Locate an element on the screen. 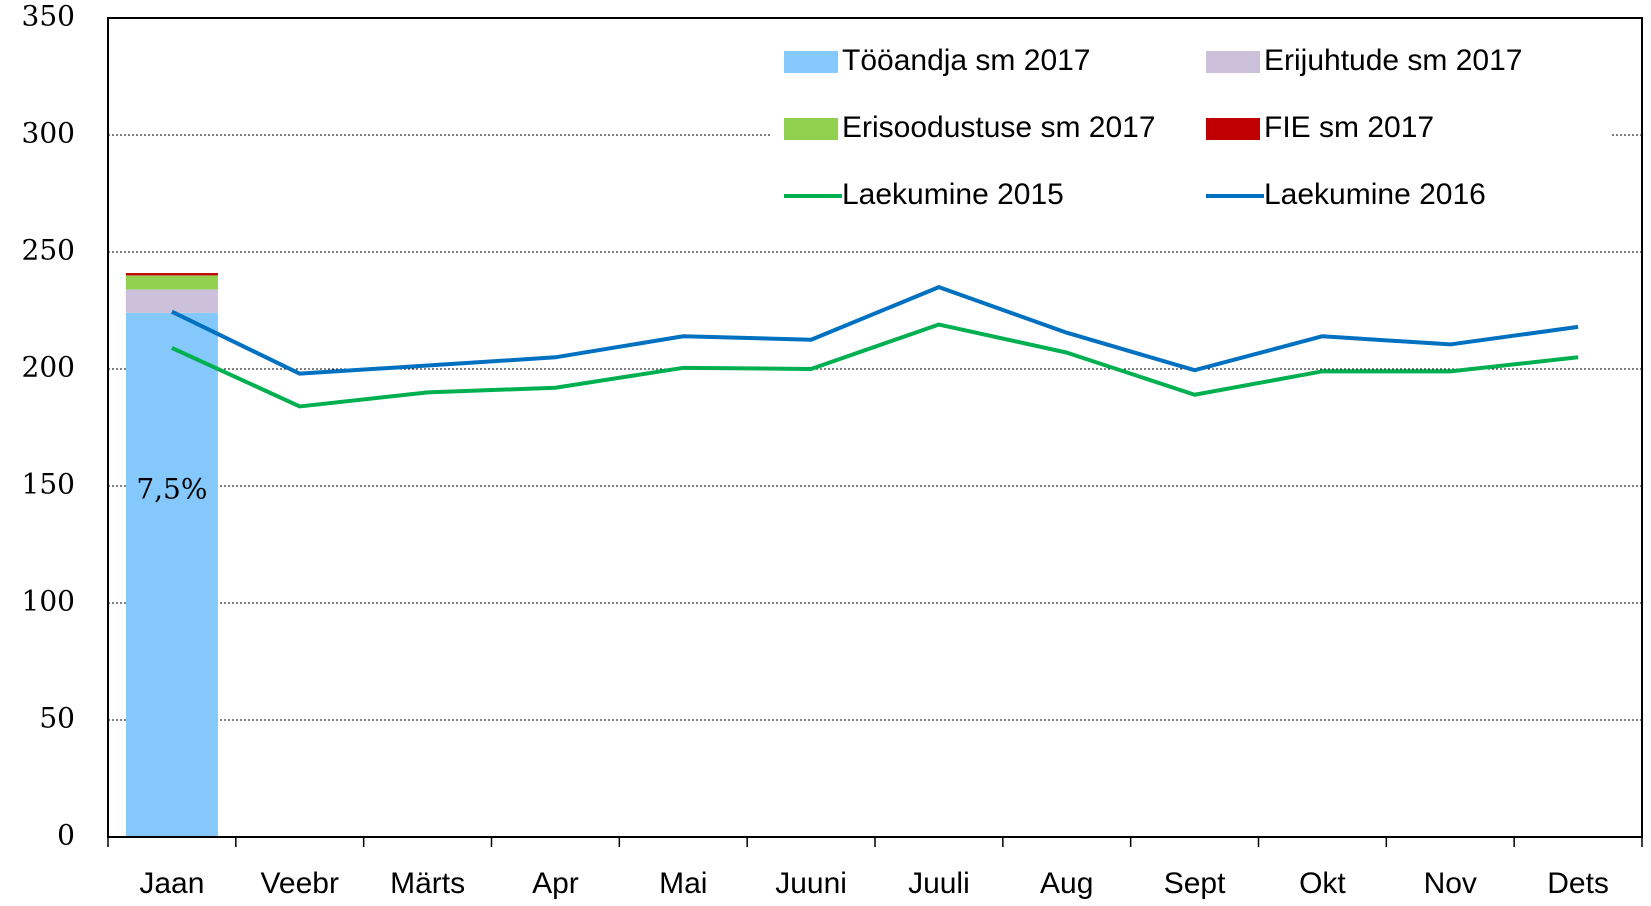  x-tick-label: Jaan is located at coordinates (171, 883).